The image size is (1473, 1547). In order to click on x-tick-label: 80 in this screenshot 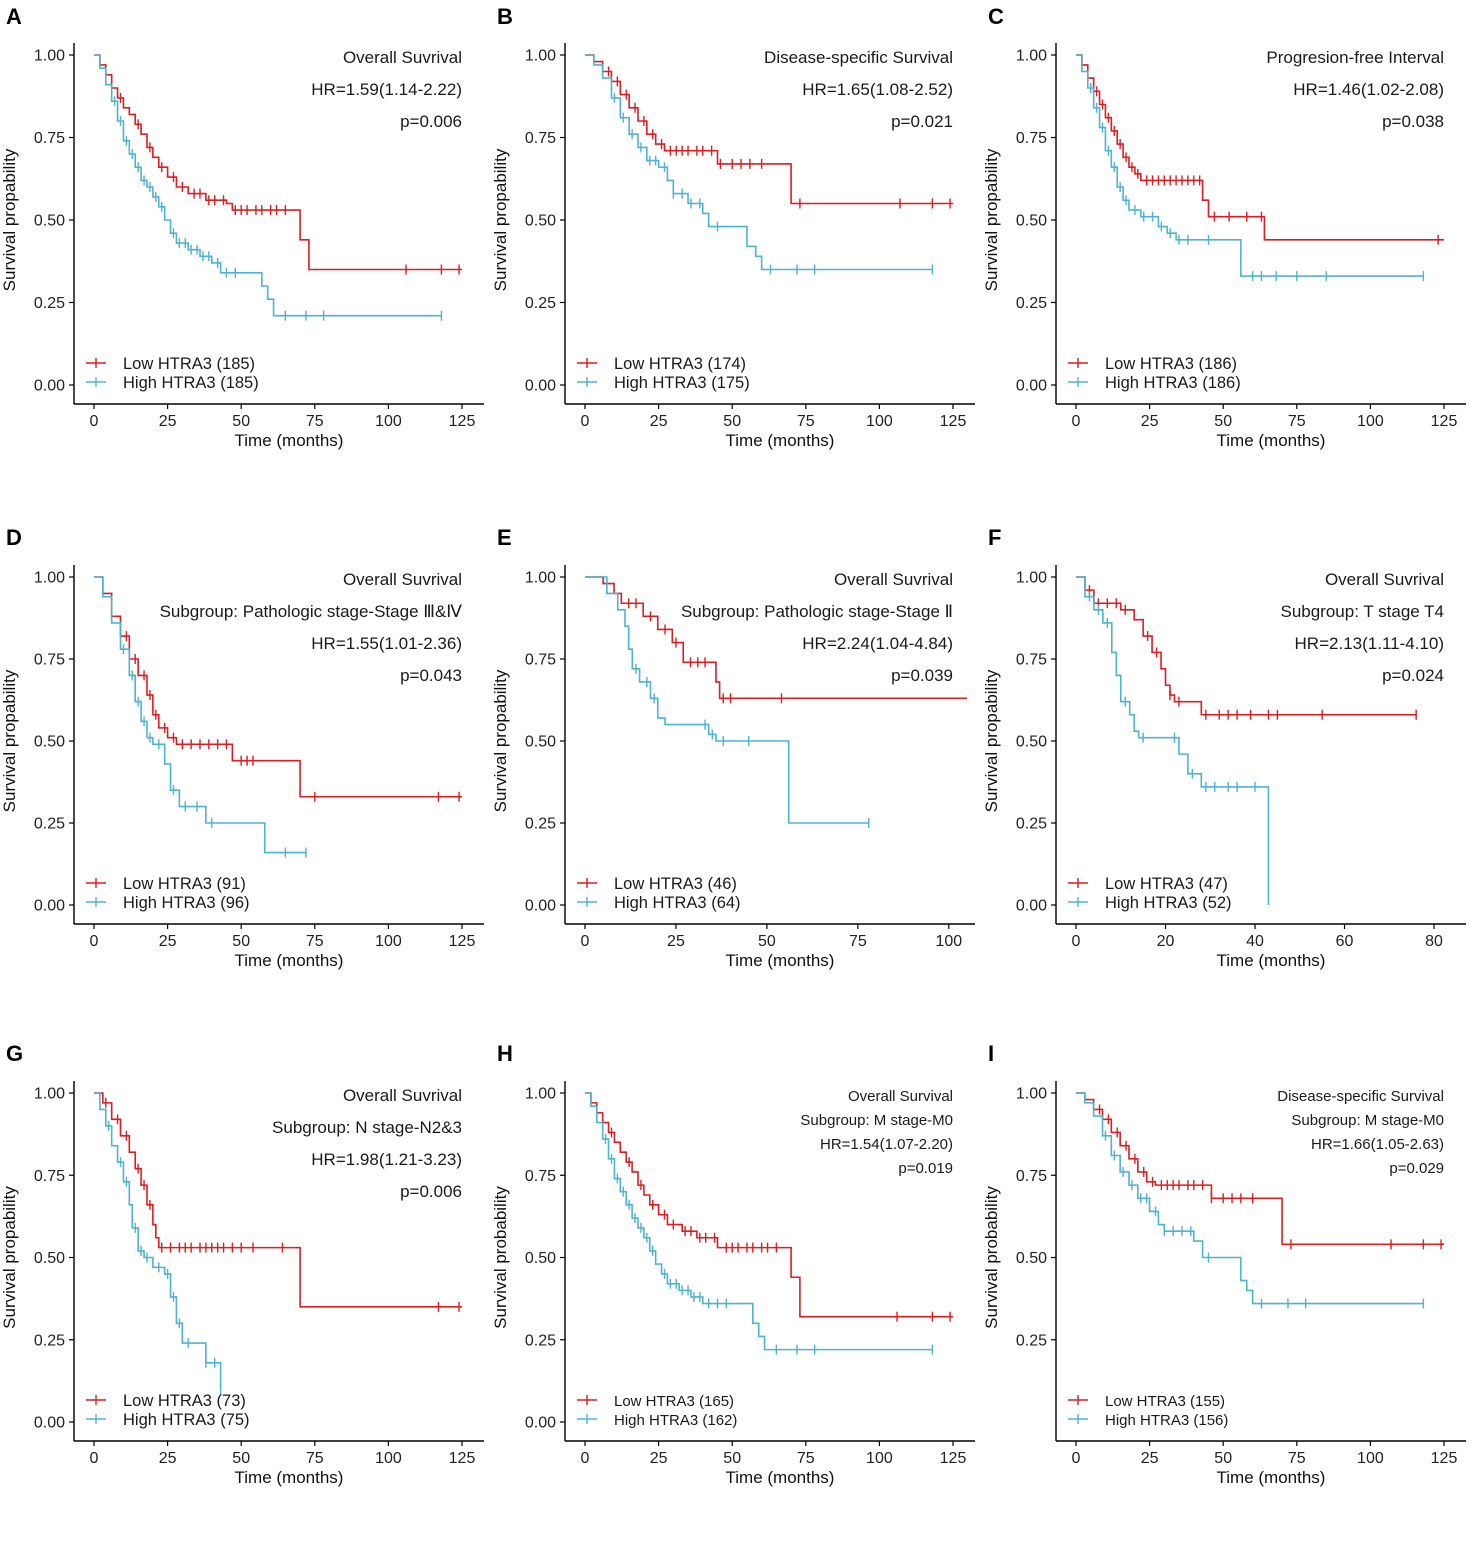, I will do `click(1434, 941)`.